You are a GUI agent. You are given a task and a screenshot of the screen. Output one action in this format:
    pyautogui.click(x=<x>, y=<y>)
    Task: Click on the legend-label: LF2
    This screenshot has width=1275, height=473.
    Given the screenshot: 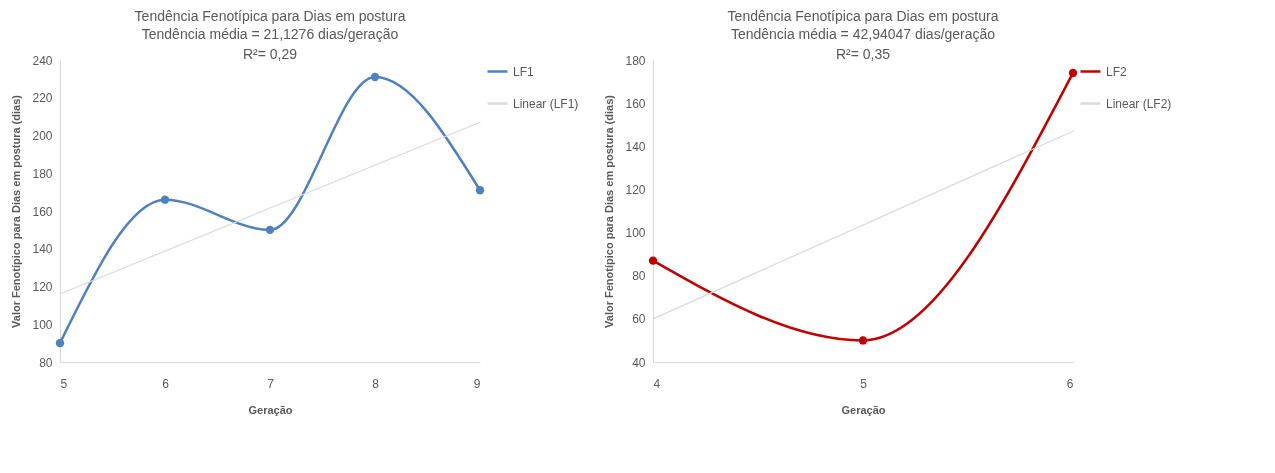 What is the action you would take?
    pyautogui.click(x=1116, y=71)
    